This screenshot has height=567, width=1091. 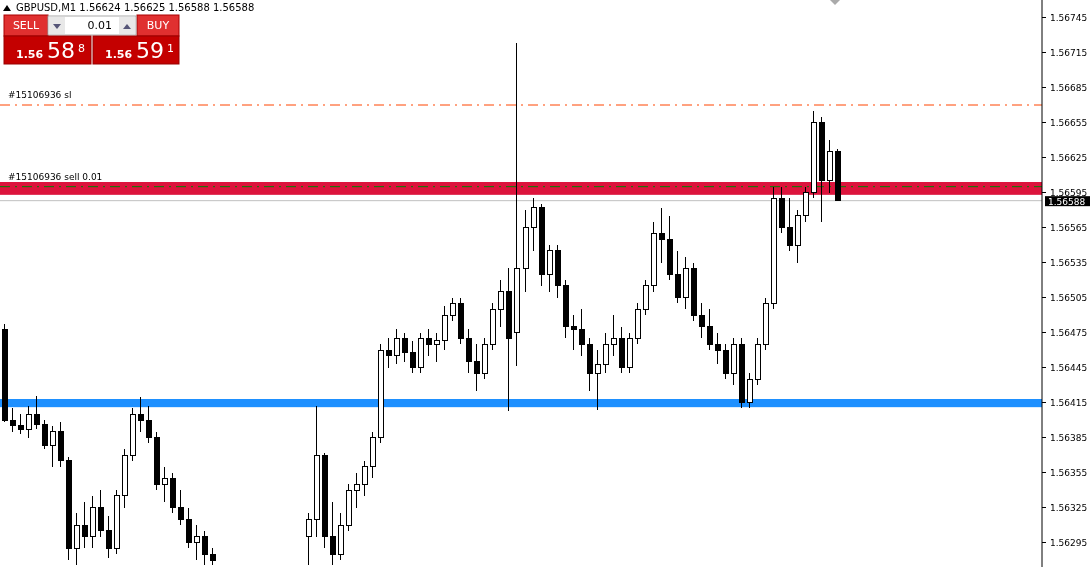 What do you see at coordinates (1069, 367) in the screenshot?
I see `y-tick-label: 1.56445` at bounding box center [1069, 367].